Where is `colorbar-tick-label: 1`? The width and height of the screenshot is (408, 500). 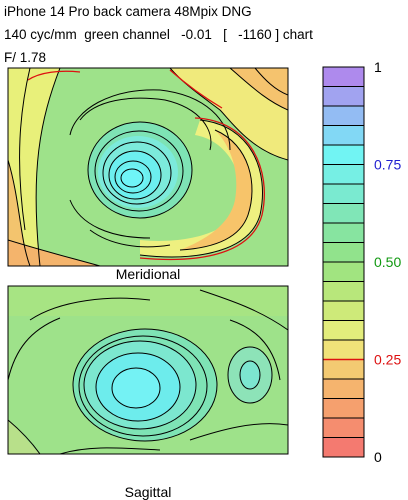
colorbar-tick-label: 1 is located at coordinates (378, 67).